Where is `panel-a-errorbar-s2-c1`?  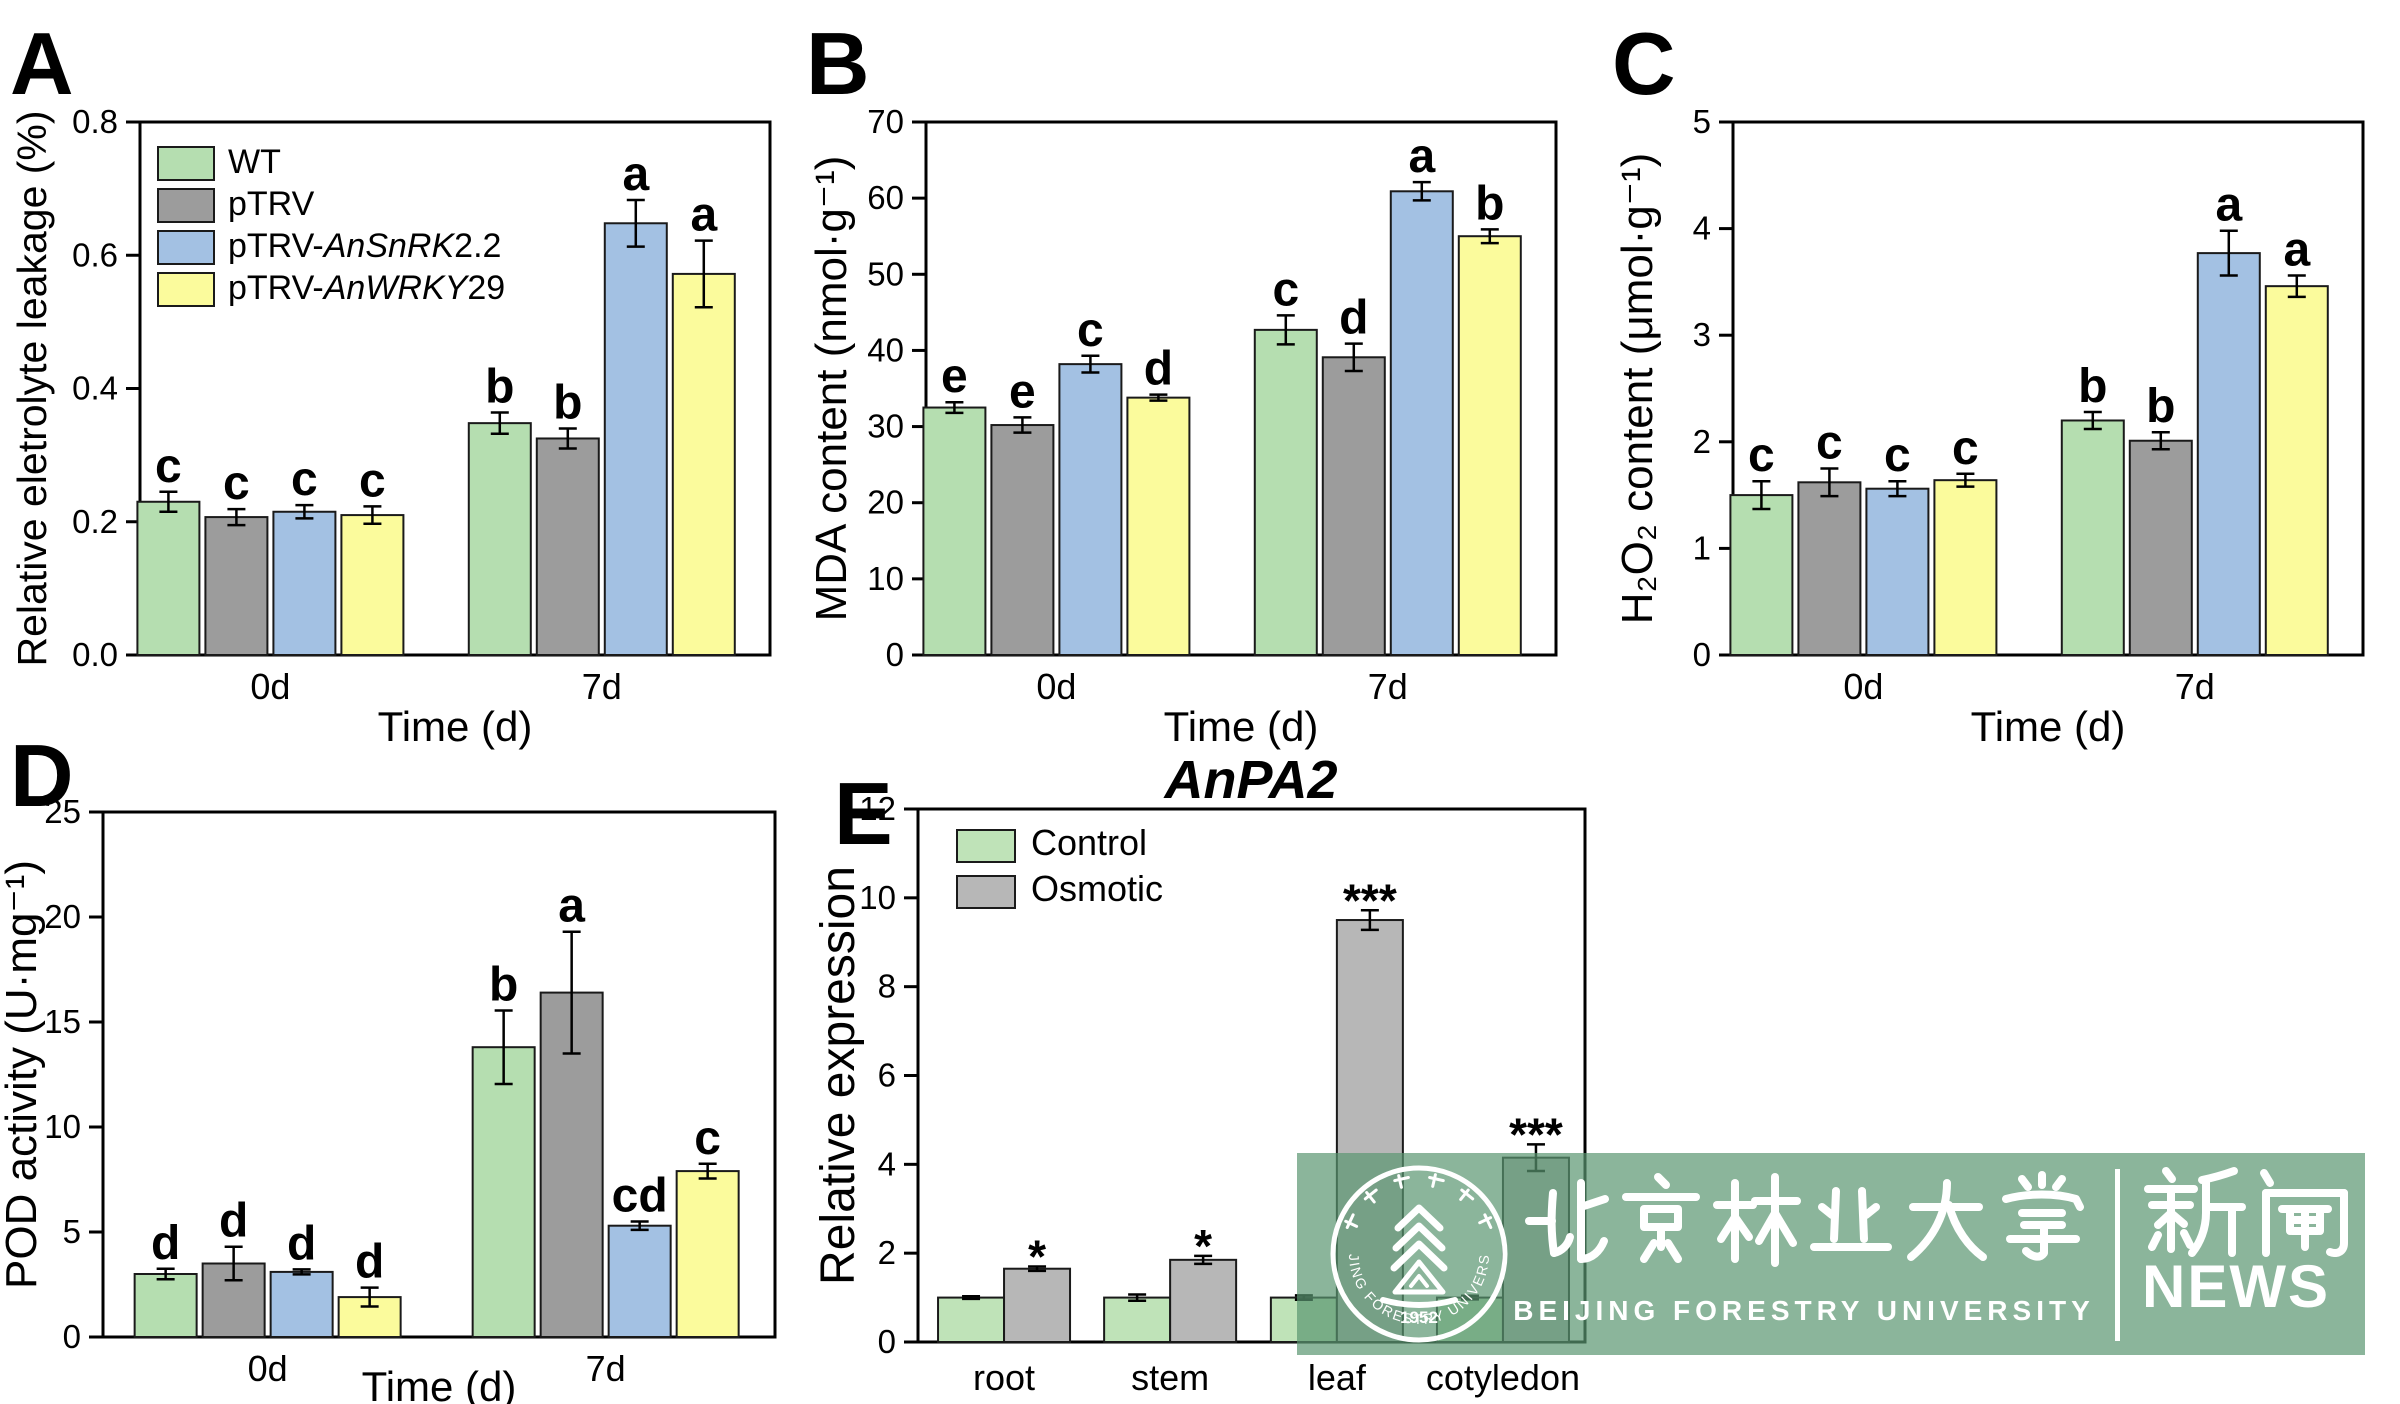
panel-a-errorbar-s2-c1 is located at coordinates (635, 223).